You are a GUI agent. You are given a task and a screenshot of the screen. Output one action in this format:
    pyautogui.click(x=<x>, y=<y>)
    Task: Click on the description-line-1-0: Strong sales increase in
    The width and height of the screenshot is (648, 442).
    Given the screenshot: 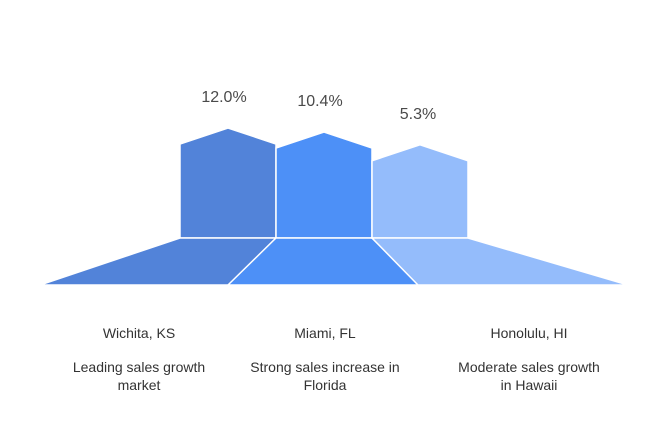 What is the action you would take?
    pyautogui.click(x=324, y=367)
    